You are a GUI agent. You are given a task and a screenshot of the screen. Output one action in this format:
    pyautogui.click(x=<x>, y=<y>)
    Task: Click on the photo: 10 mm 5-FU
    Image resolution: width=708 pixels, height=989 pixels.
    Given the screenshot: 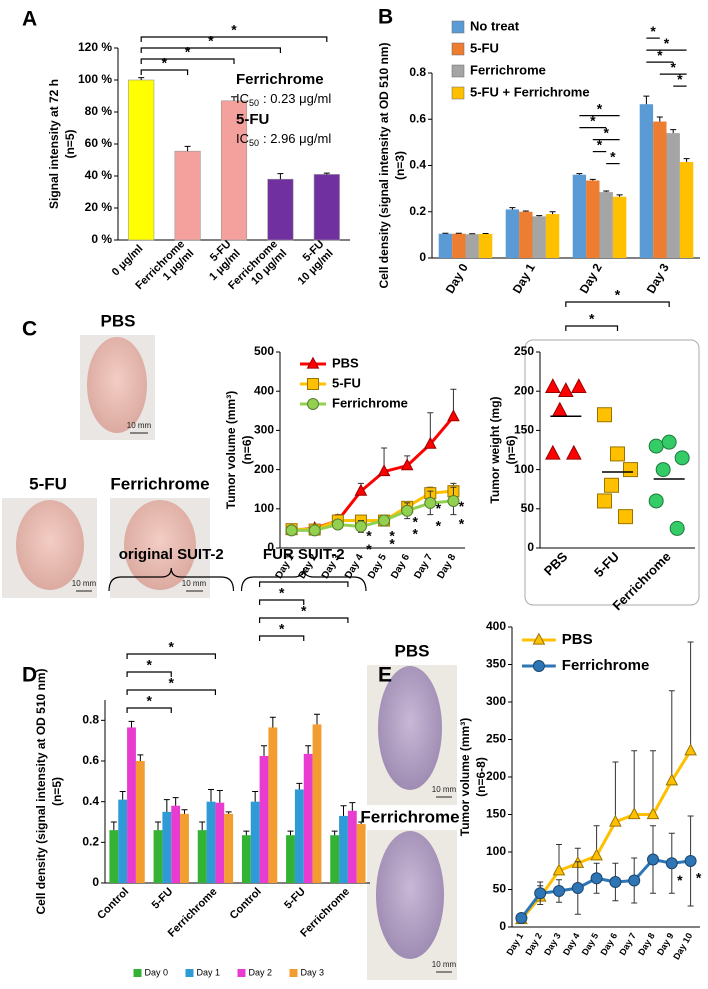 What is the action you would take?
    pyautogui.click(x=49, y=536)
    